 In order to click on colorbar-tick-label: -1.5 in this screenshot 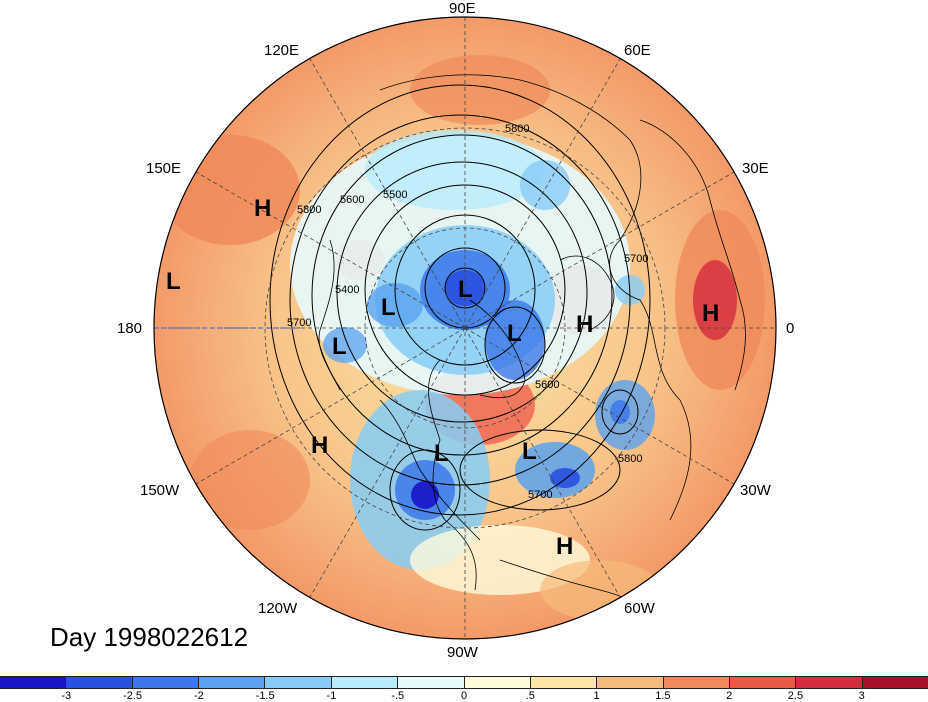, I will do `click(265, 696)`.